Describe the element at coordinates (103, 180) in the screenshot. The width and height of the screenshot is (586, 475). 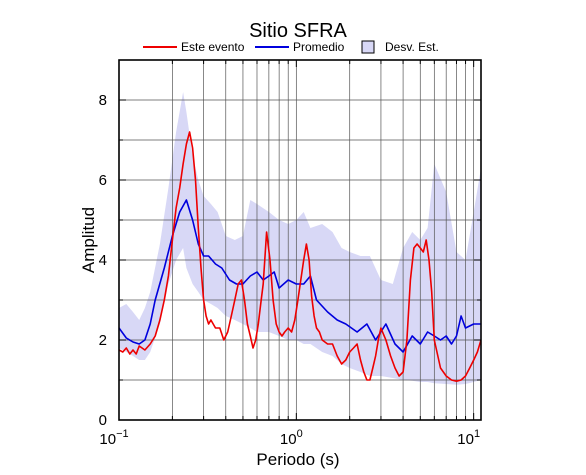
I see `y-tick-label: 6` at that location.